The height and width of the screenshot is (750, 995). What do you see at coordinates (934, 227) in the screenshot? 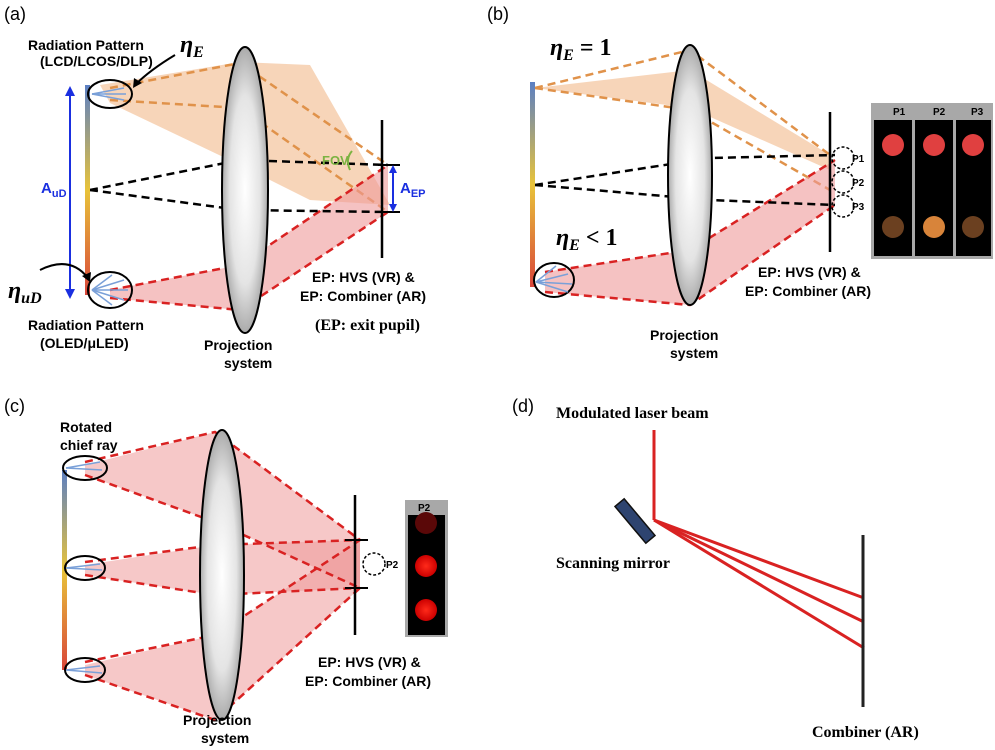
I see `inset-p2-bottom-dot` at bounding box center [934, 227].